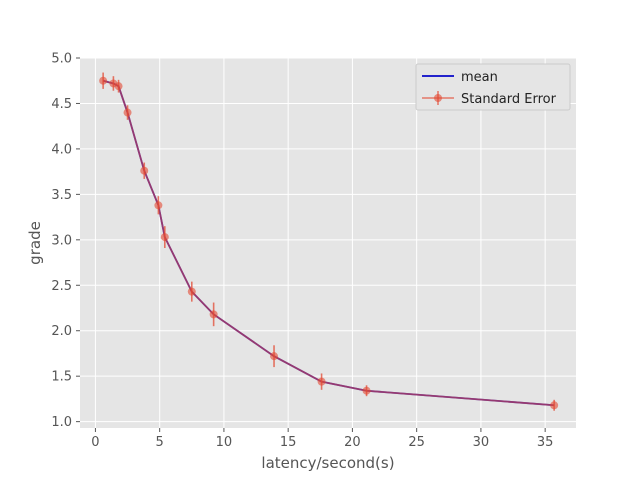 This screenshot has height=480, width=640. What do you see at coordinates (322, 439) in the screenshot?
I see `x-axis-ticks: 0 5 10 15 20 25 30 35` at bounding box center [322, 439].